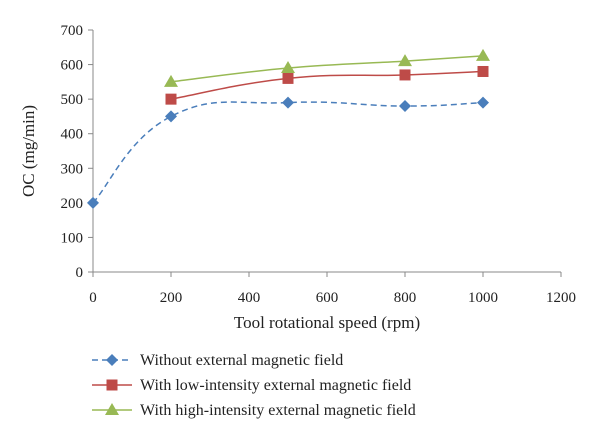  I want to click on legend-marker-high-intensity, so click(112, 409).